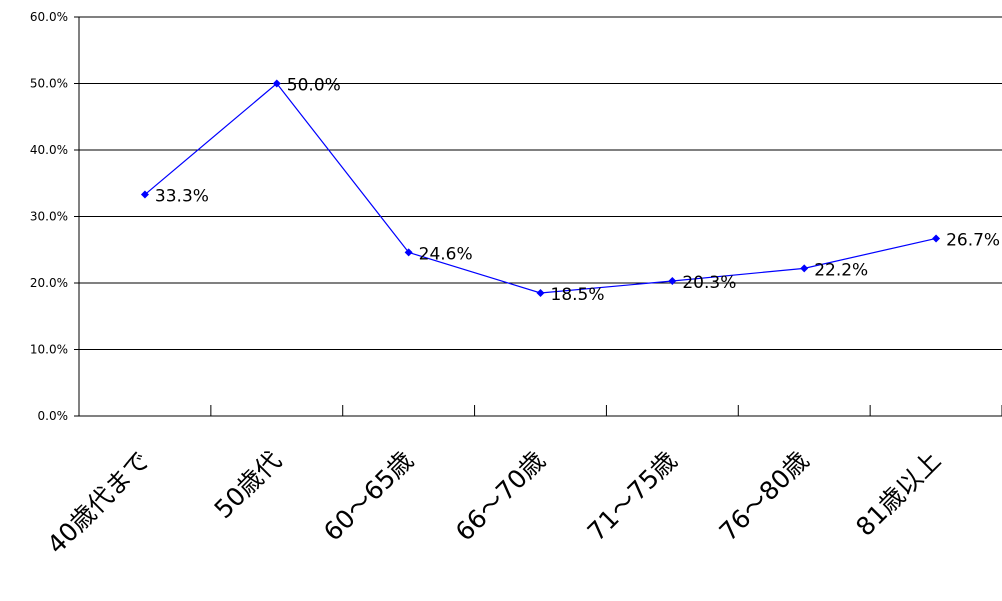  I want to click on x-tick-label: 66～70歳, so click(500, 496).